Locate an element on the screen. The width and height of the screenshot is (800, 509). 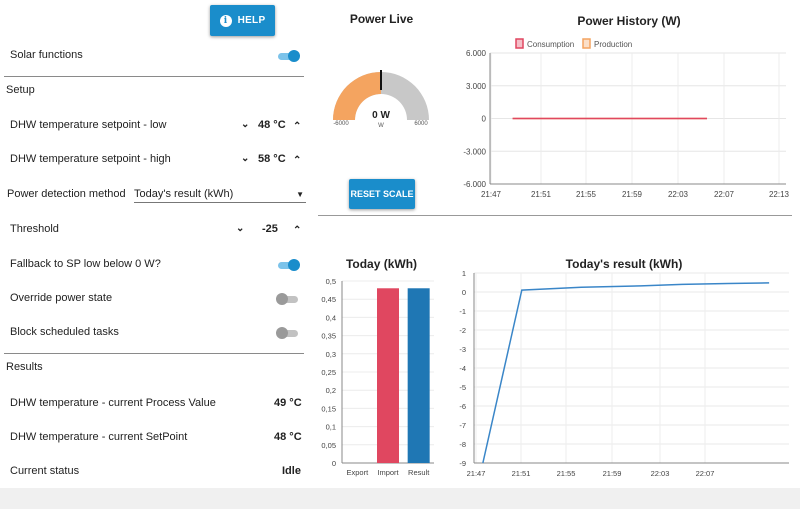
y-tick-label: 0,05 is located at coordinates (328, 445).